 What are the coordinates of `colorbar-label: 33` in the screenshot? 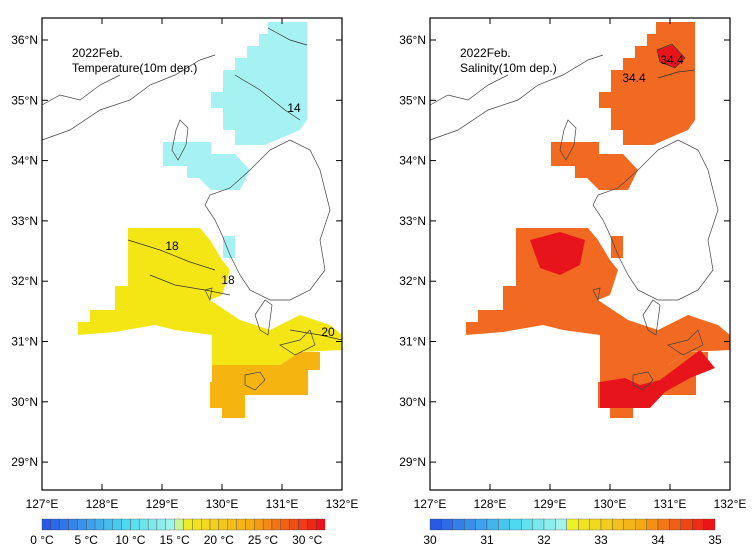 It's located at (601, 540).